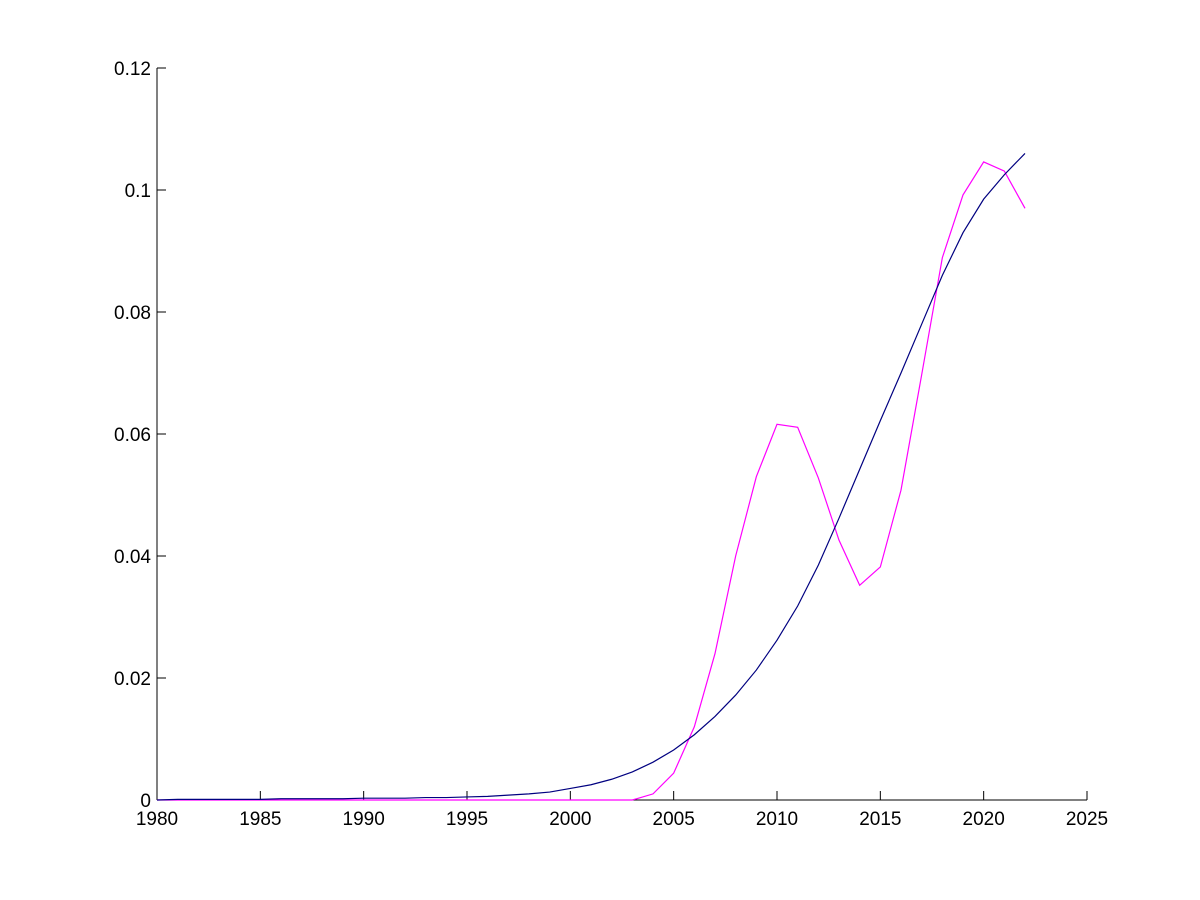 This screenshot has width=1200, height=900. What do you see at coordinates (132, 69) in the screenshot?
I see `y-tick-label: 0.12` at bounding box center [132, 69].